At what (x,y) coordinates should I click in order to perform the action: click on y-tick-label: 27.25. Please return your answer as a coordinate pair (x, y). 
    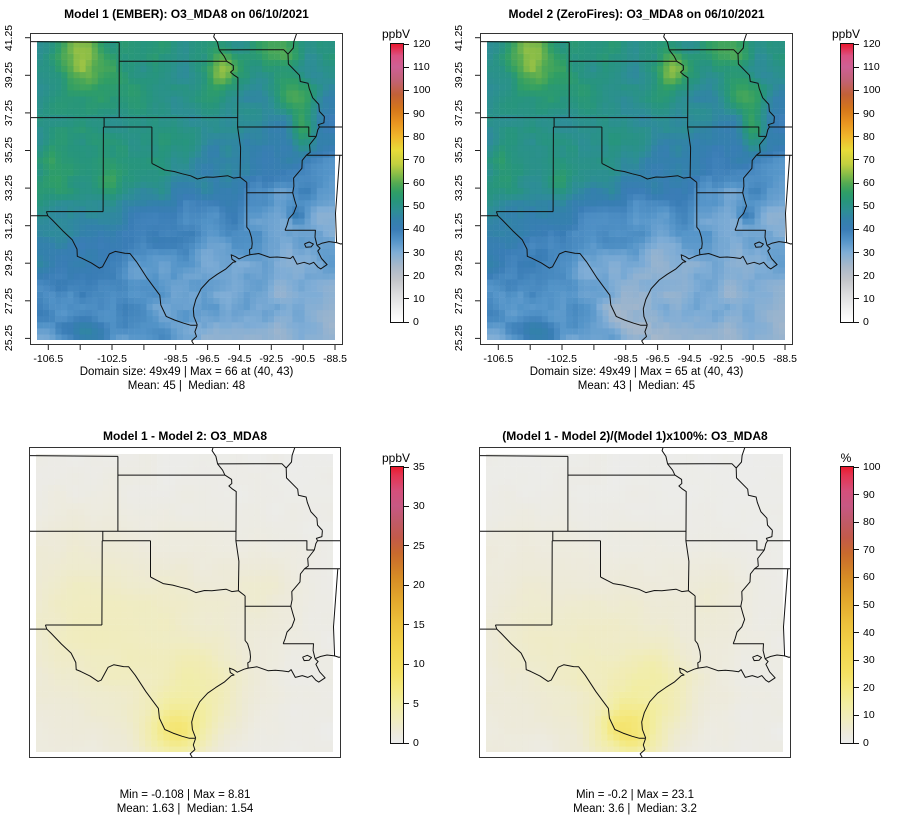
    Looking at the image, I should click on (459, 300).